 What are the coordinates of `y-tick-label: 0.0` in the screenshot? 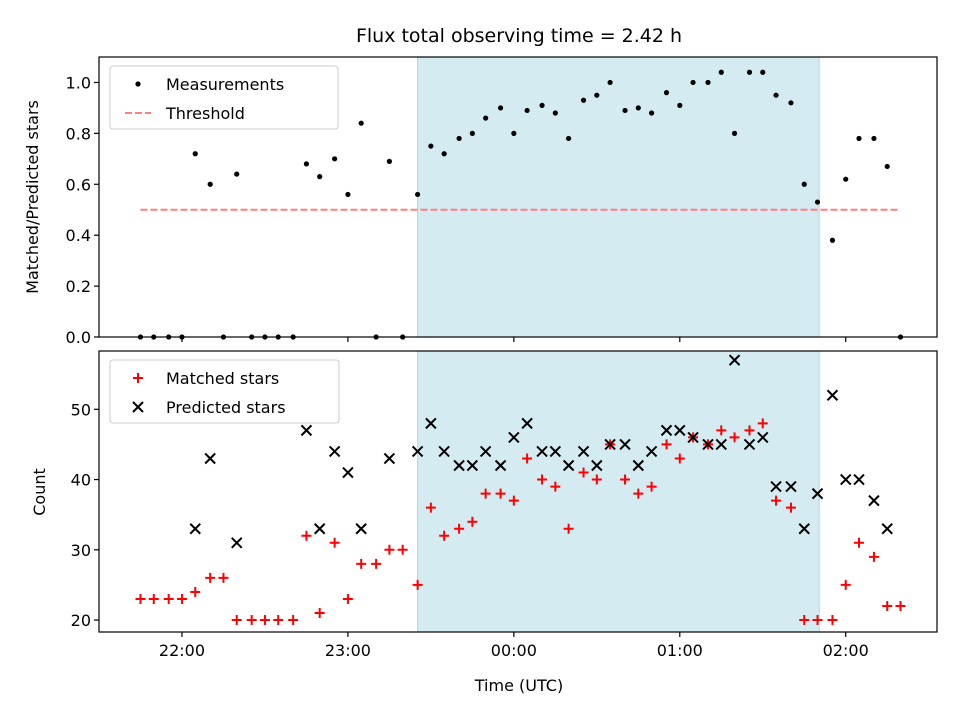 It's located at (78, 337).